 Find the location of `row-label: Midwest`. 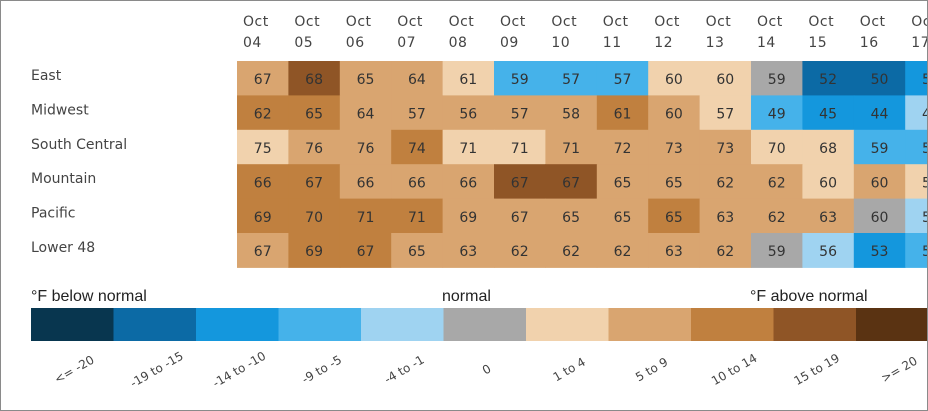

row-label: Midwest is located at coordinates (60, 110).